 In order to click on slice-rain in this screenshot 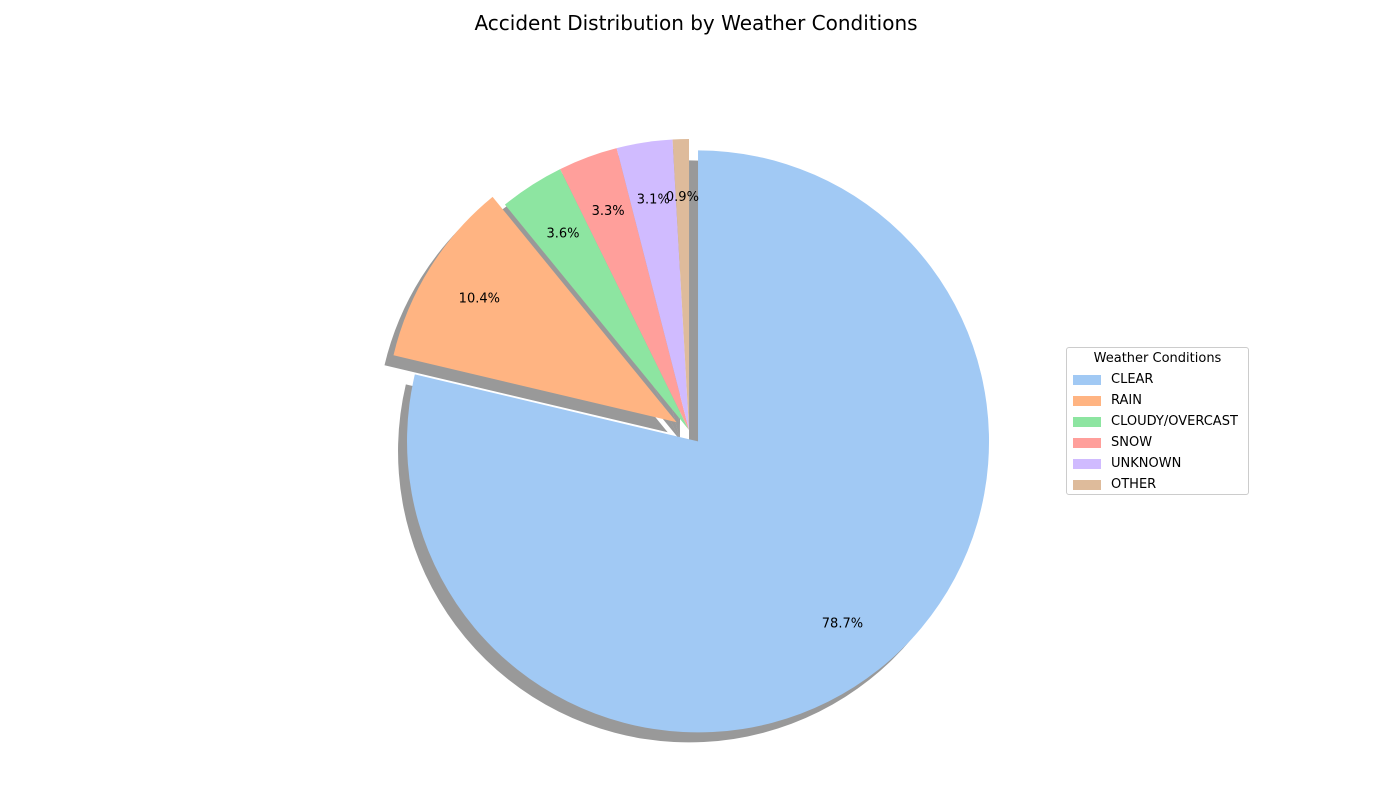, I will do `click(535, 309)`.